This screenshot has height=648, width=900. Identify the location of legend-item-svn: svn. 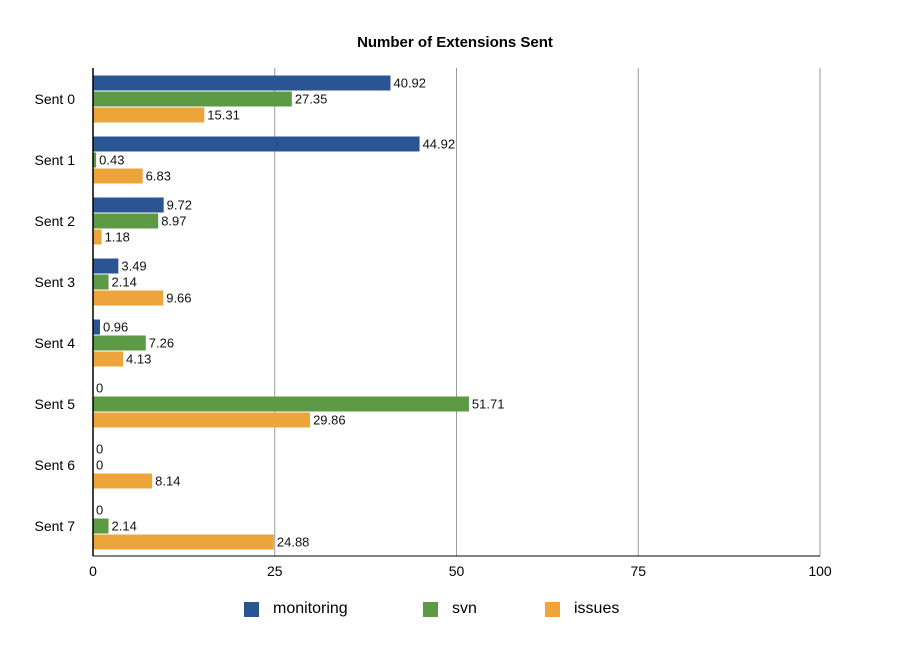
(450, 609).